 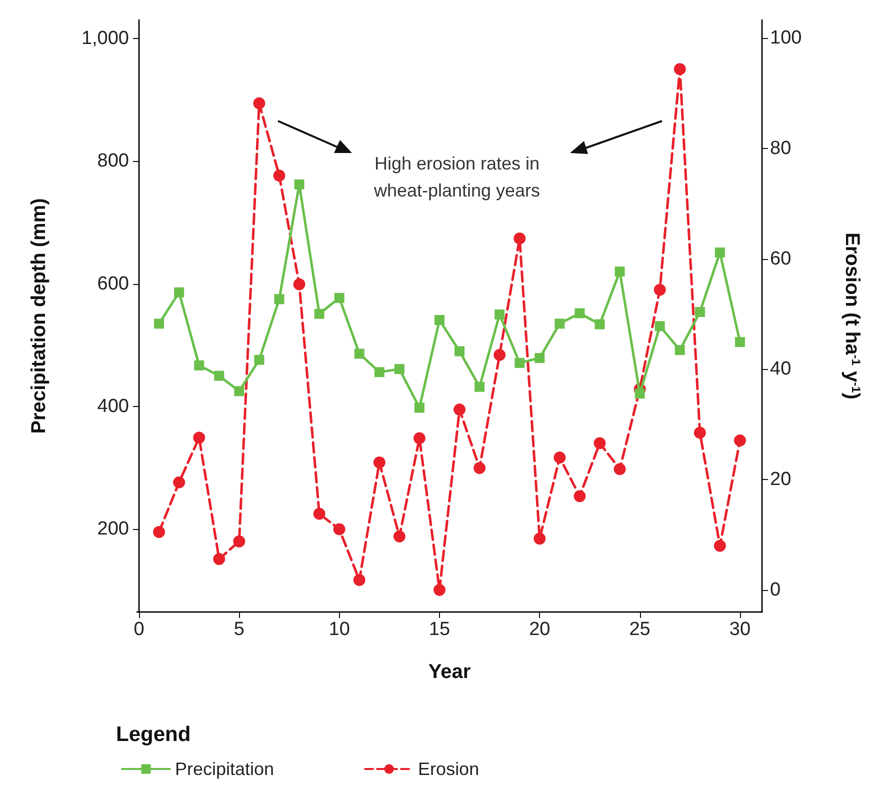 What do you see at coordinates (439, 629) in the screenshot?
I see `x-tick-label: 15` at bounding box center [439, 629].